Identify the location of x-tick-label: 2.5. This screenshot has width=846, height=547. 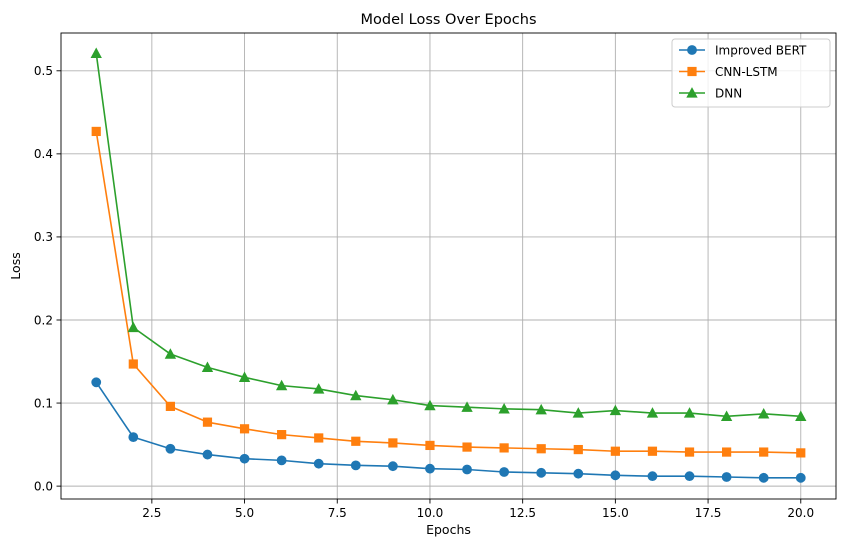
(151, 513).